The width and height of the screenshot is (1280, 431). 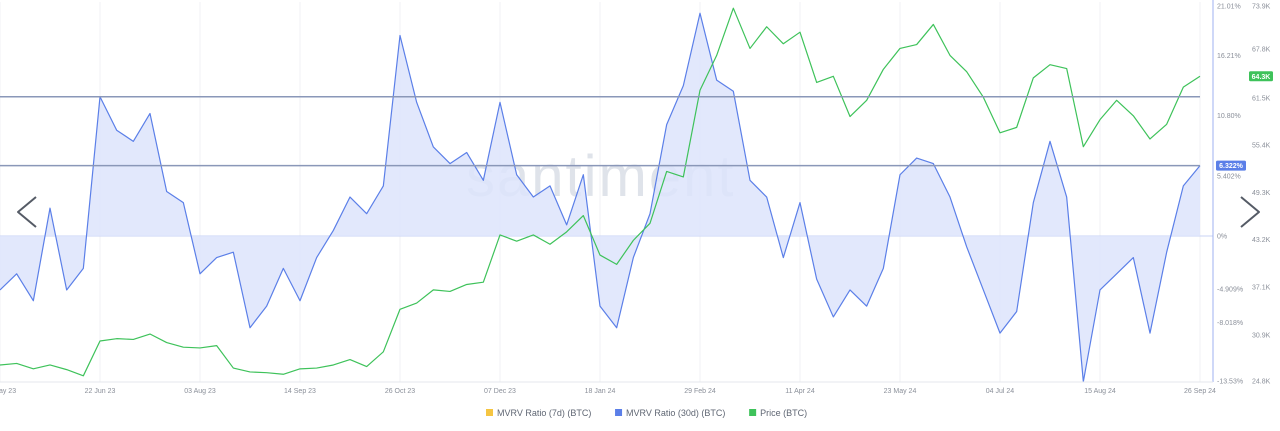 I want to click on price-current-value: 64.3K, so click(x=1261, y=77).